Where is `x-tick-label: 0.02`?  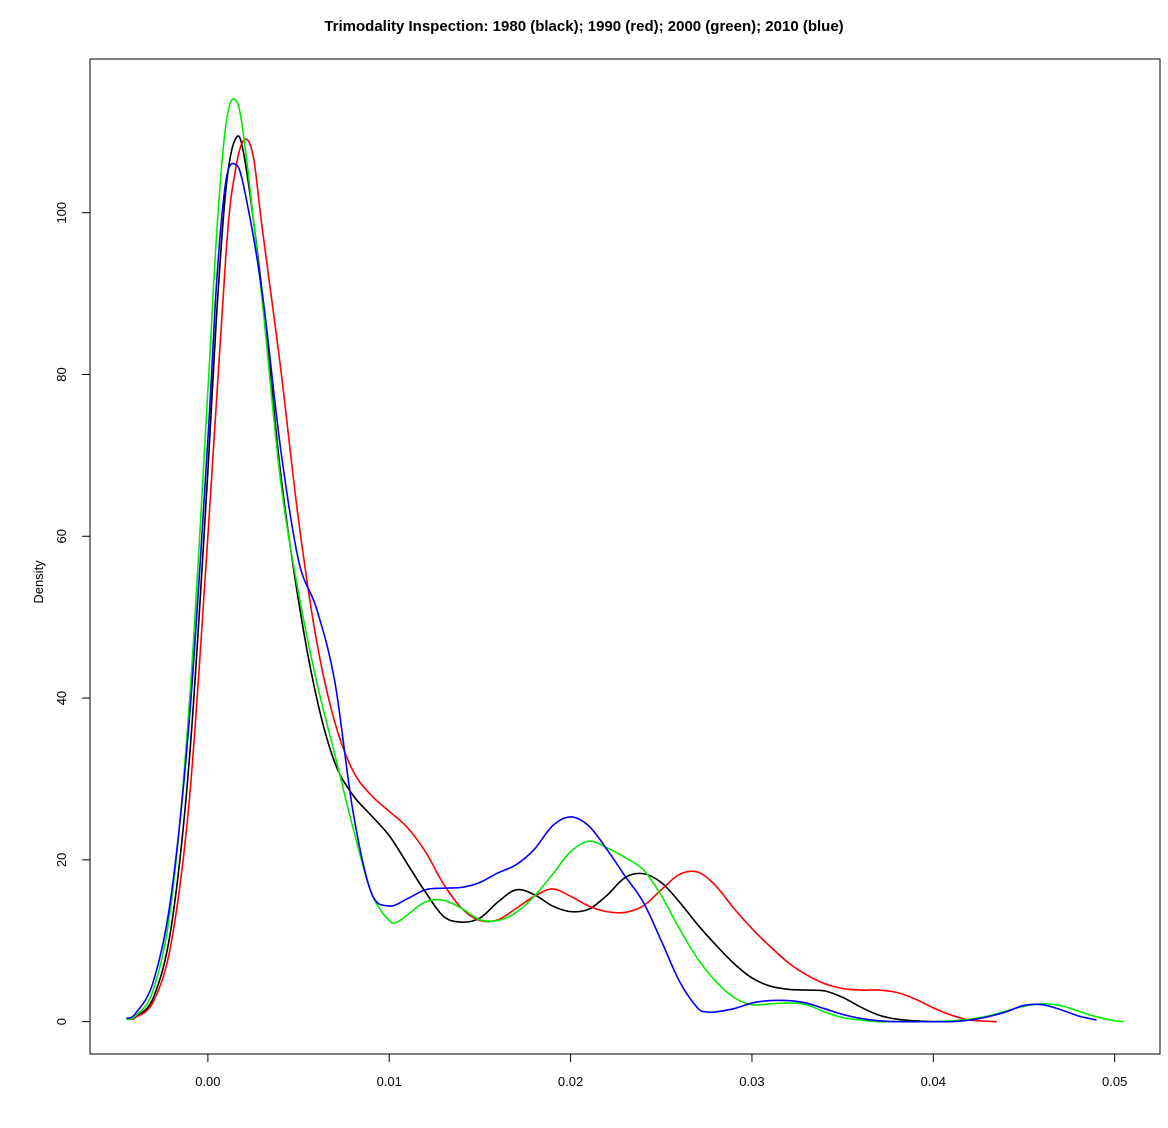 x-tick-label: 0.02 is located at coordinates (570, 1081).